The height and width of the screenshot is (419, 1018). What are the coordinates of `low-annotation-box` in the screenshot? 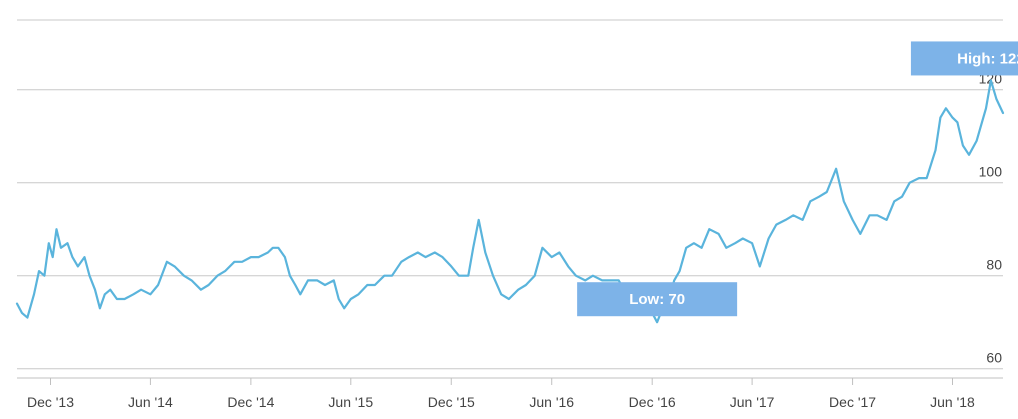 It's located at (657, 299).